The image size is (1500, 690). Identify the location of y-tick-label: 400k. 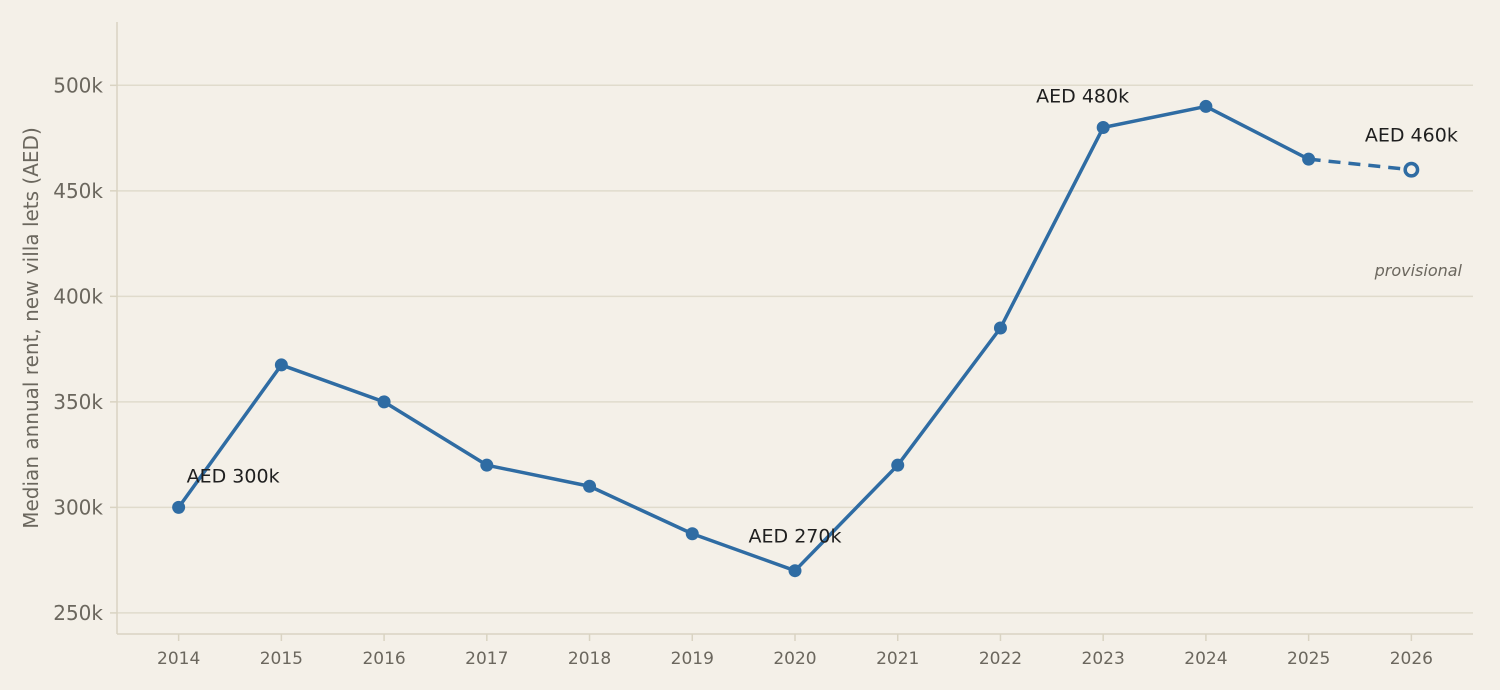
(78, 296).